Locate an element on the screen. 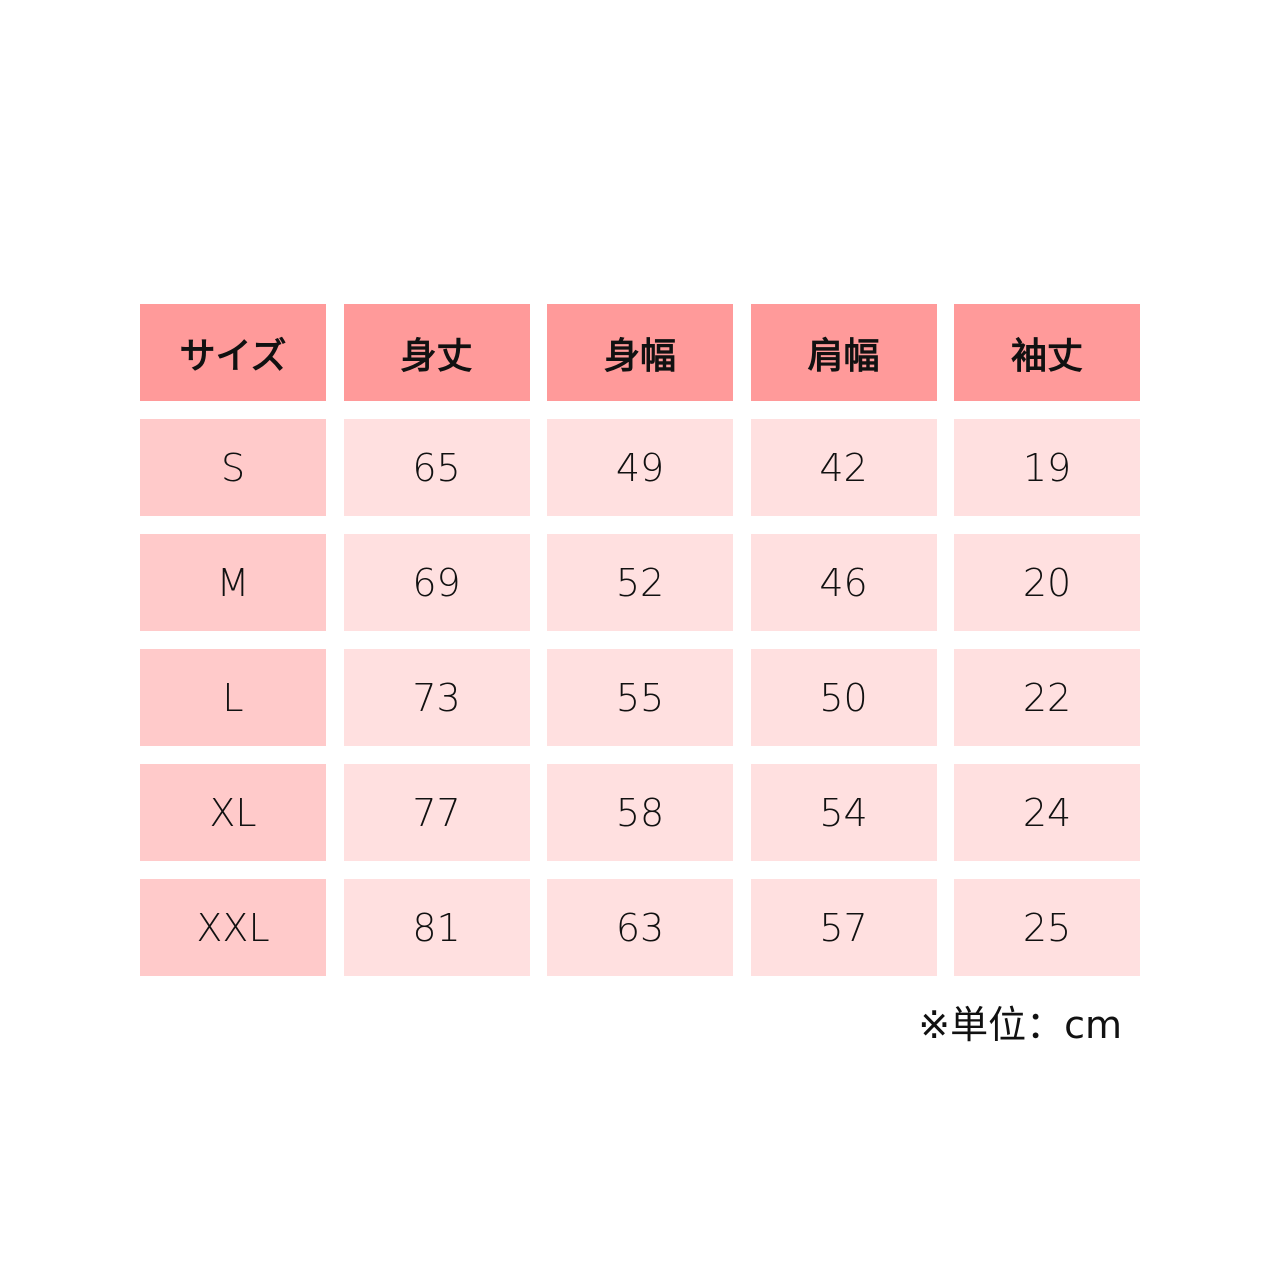 The image size is (1280, 1280). measurement-cell: 81 is located at coordinates (436, 927).